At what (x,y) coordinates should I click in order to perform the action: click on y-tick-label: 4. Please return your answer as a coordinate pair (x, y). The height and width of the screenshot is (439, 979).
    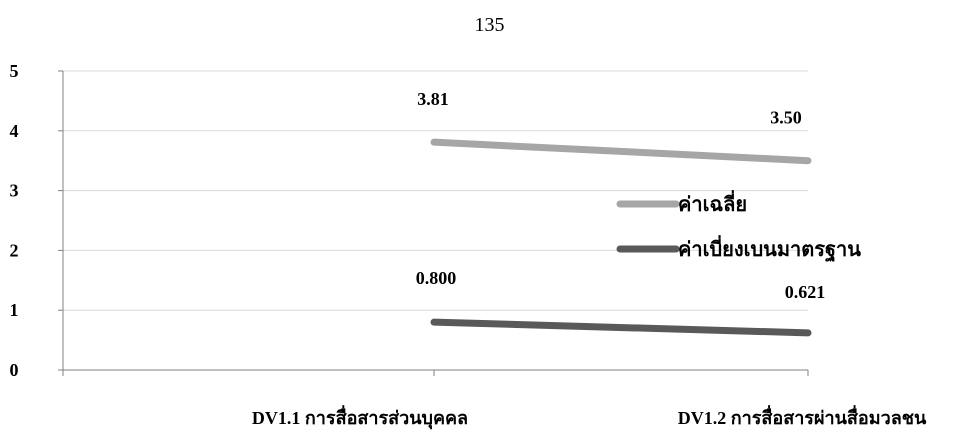
    Looking at the image, I should click on (14, 131).